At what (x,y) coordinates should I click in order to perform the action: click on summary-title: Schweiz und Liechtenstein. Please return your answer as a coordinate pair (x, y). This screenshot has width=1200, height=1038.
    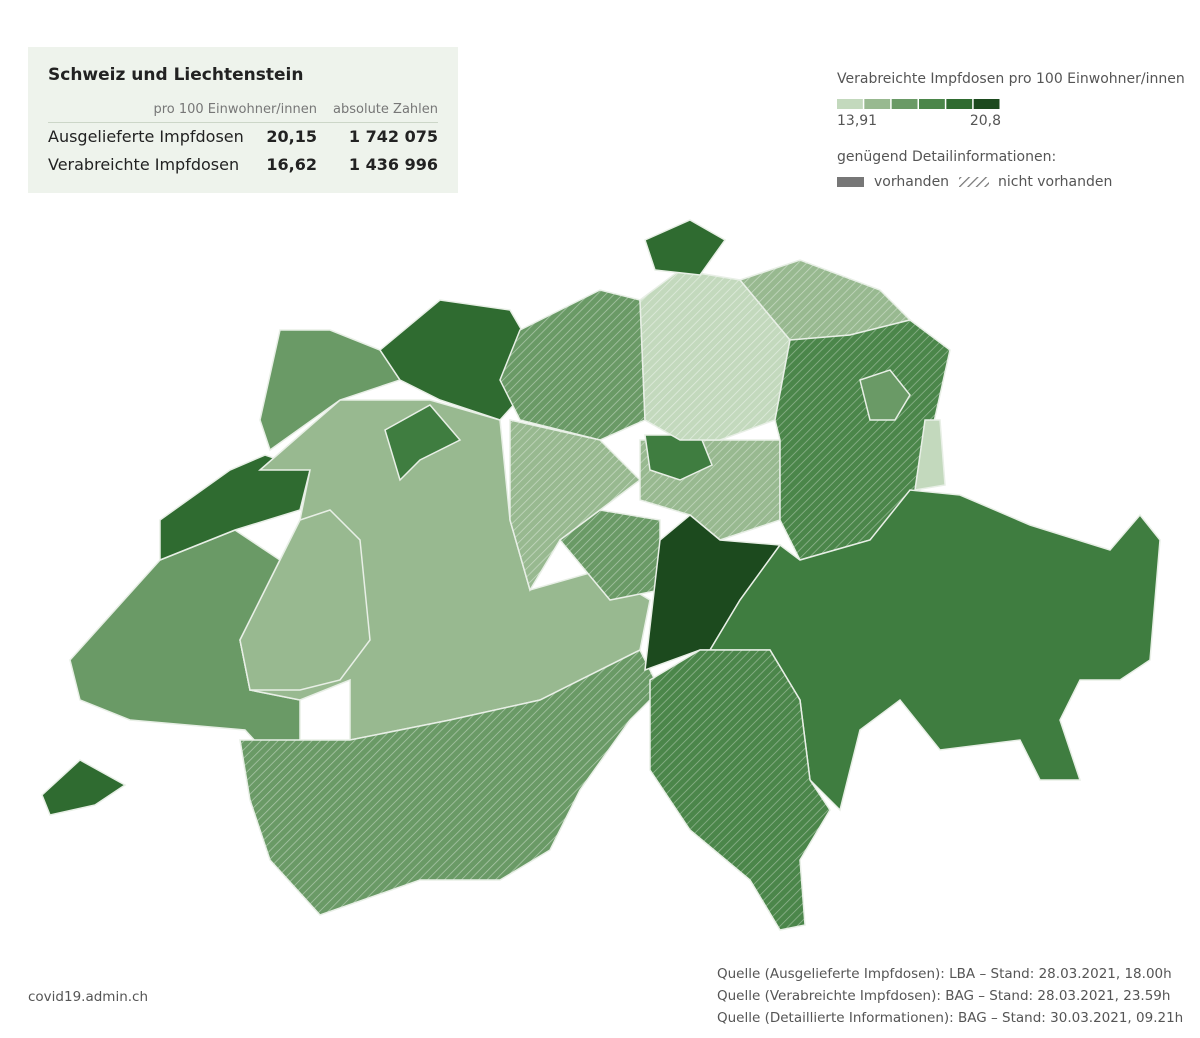
    Looking at the image, I should click on (176, 75).